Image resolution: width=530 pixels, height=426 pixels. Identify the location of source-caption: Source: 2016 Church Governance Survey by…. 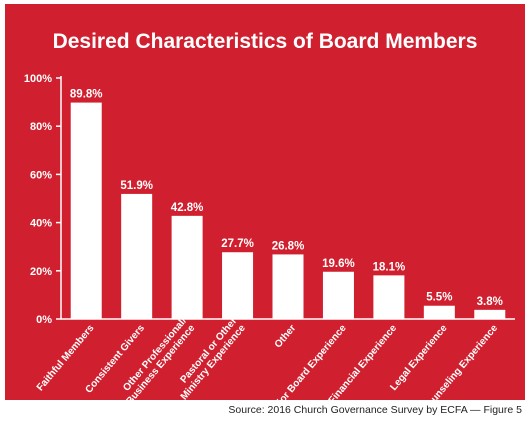
(375, 410).